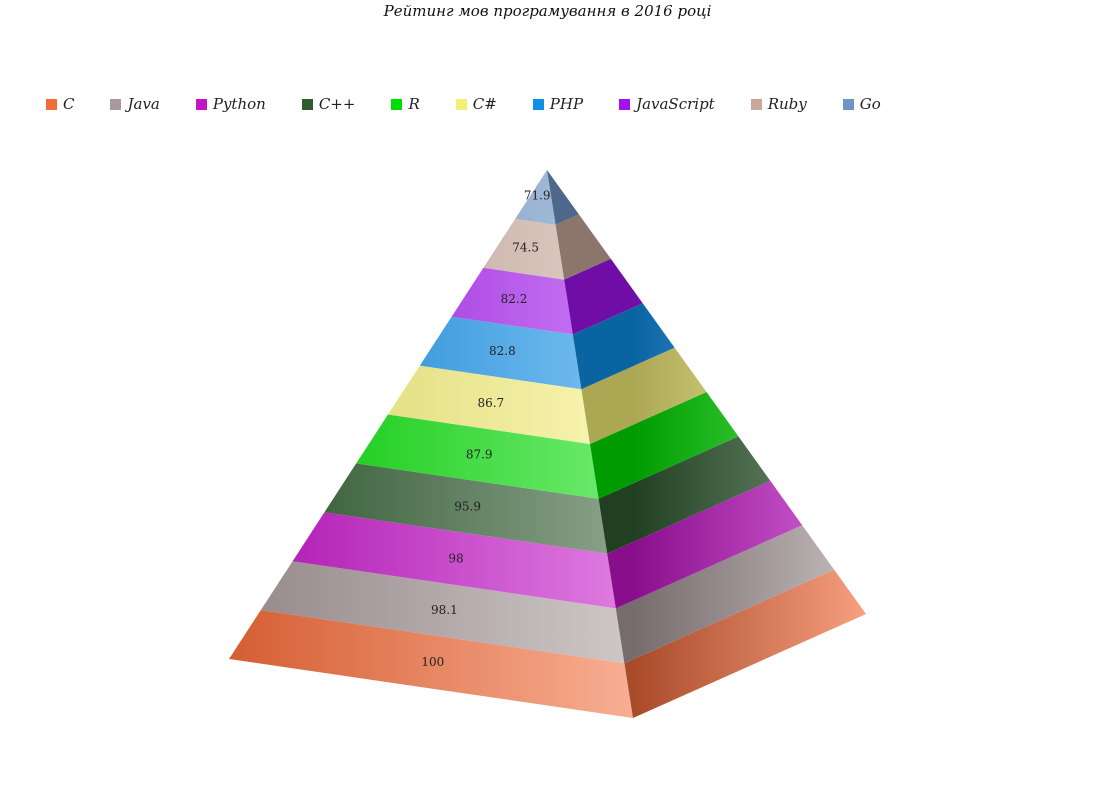 The width and height of the screenshot is (1095, 805). I want to click on legend-label: C, so click(69, 104).